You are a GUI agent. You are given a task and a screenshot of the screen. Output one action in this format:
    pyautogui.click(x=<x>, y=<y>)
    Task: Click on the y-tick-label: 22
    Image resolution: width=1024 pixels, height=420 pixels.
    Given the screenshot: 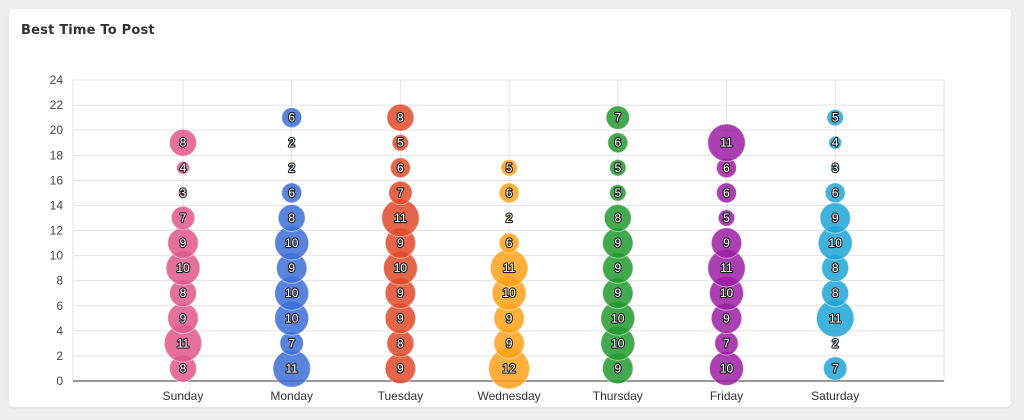 What is the action you would take?
    pyautogui.click(x=57, y=105)
    